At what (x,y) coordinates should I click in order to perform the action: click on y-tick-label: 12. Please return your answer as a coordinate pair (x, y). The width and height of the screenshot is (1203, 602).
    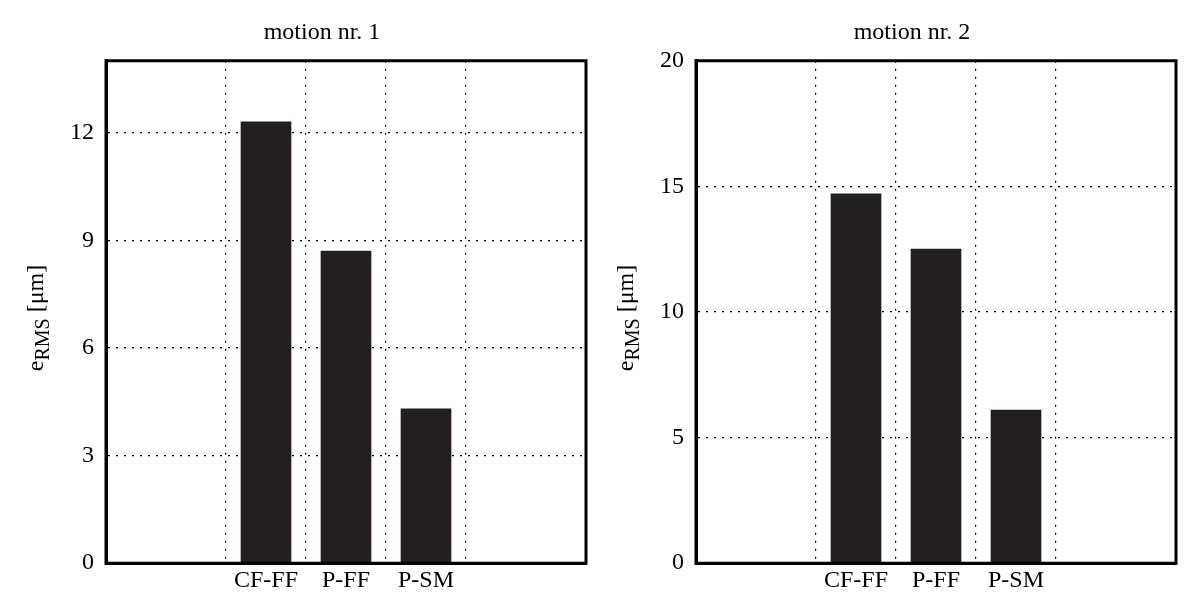
    Looking at the image, I should click on (82, 130).